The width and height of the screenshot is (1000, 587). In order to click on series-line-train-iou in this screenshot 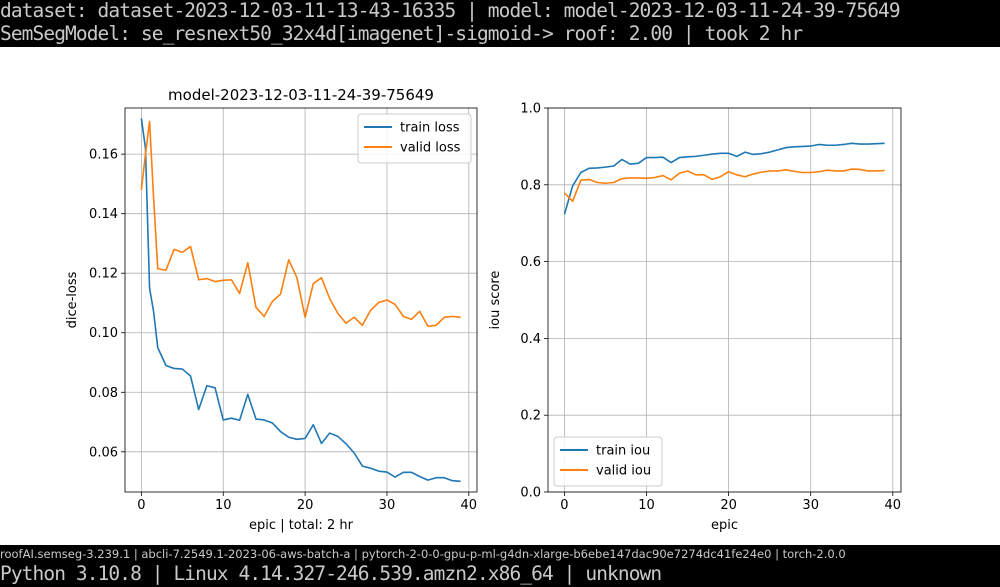, I will do `click(724, 178)`.